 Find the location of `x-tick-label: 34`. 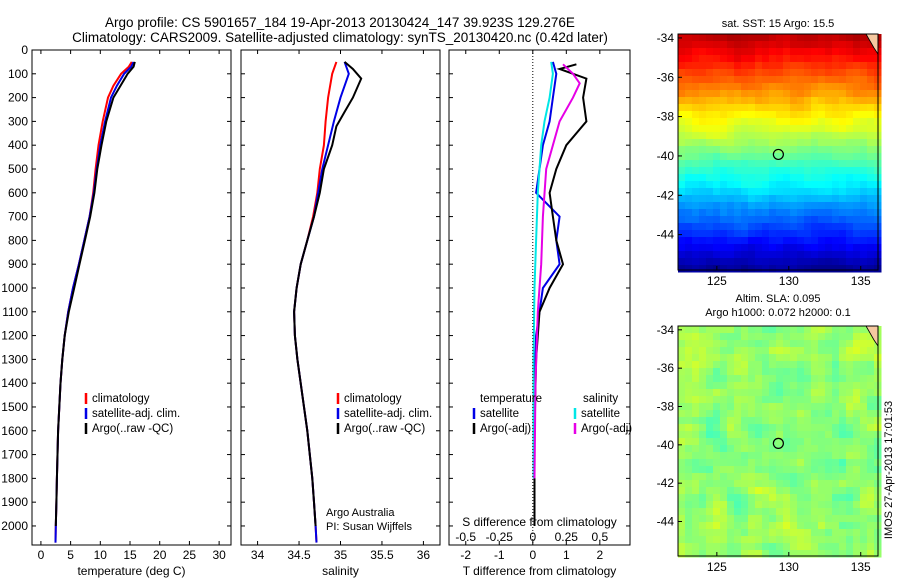

x-tick-label: 34 is located at coordinates (258, 555).